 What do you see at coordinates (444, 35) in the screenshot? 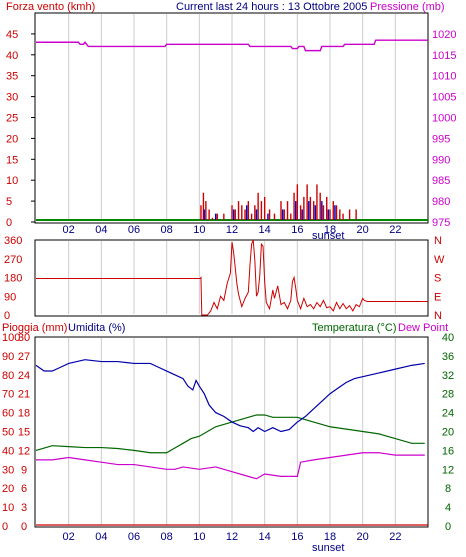
I see `pressure-tick-label: 1020` at bounding box center [444, 35].